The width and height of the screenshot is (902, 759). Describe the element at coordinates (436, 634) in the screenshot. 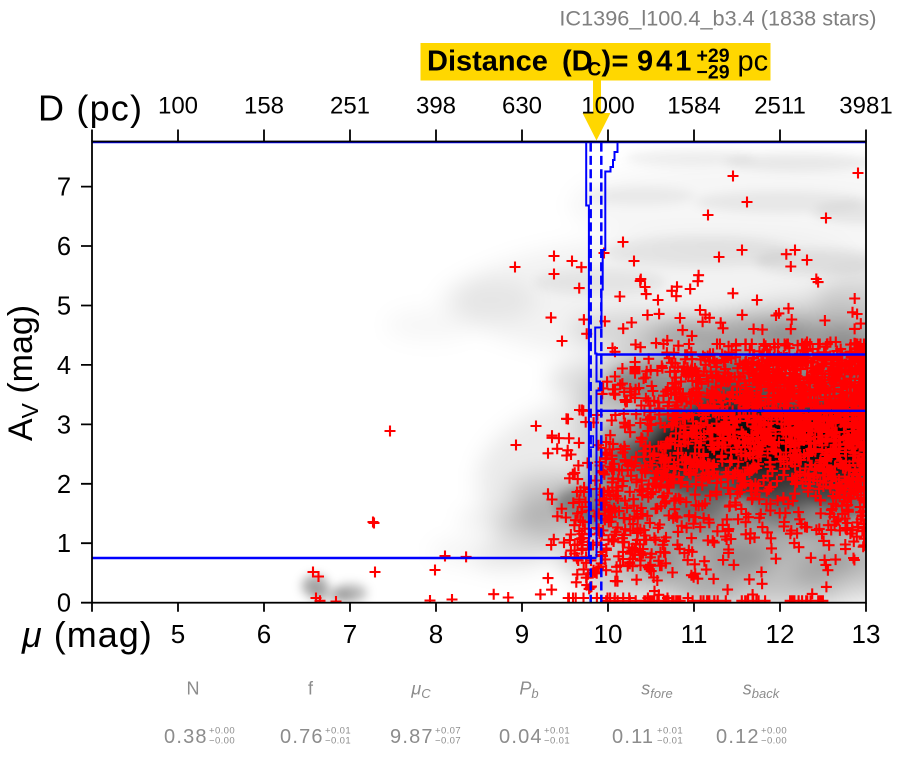

I see `svg-text: 8` at that location.